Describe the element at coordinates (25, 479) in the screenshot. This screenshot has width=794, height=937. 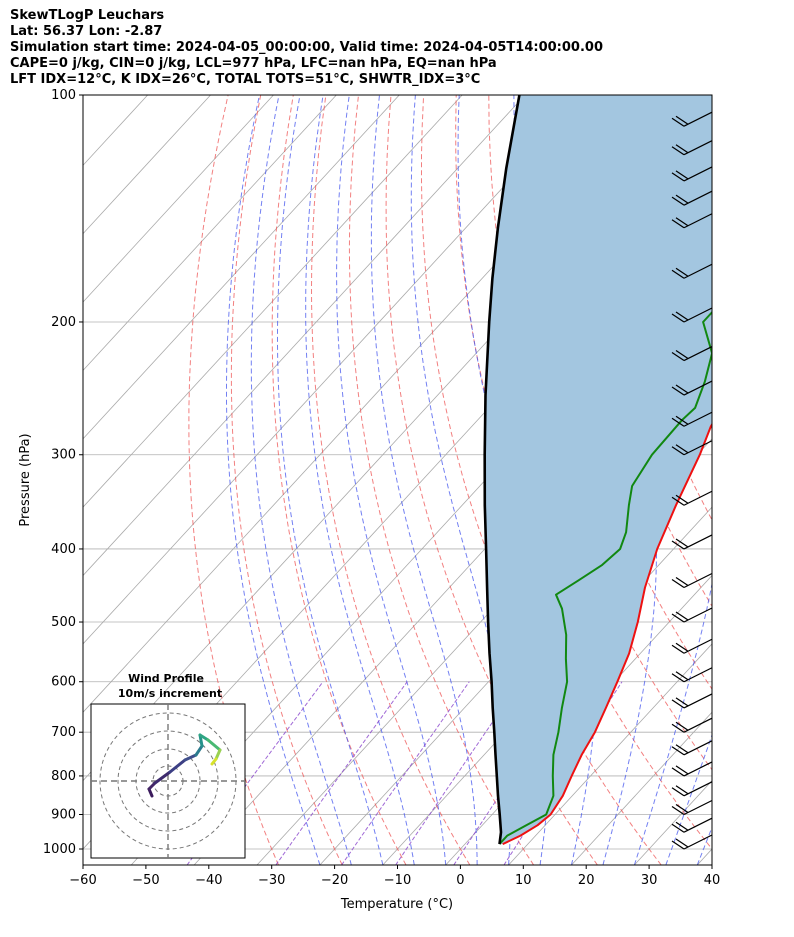
I see `y-axis-label: Pressure (hPa)` at that location.